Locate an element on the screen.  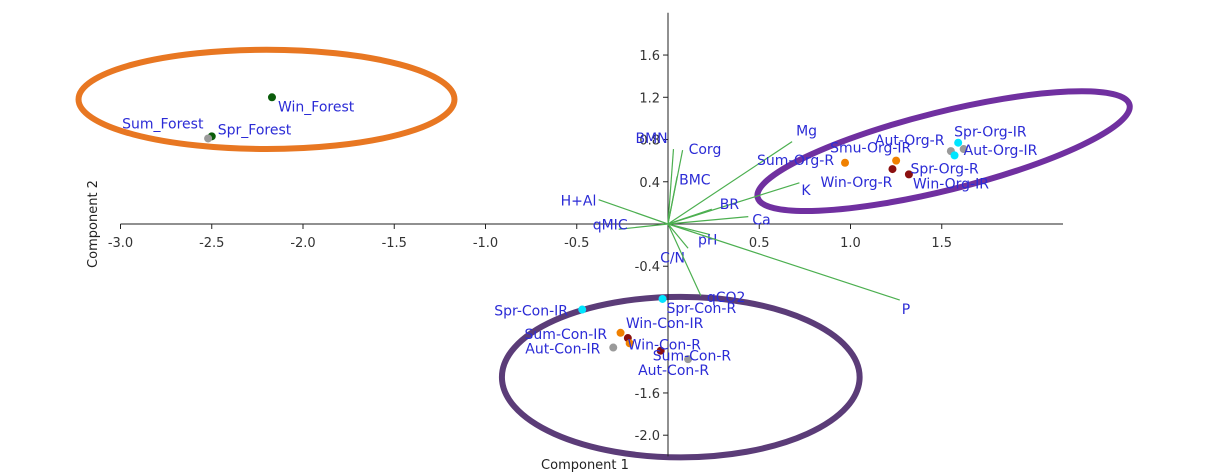
y-tick-label: 1.2 is located at coordinates (649, 98).